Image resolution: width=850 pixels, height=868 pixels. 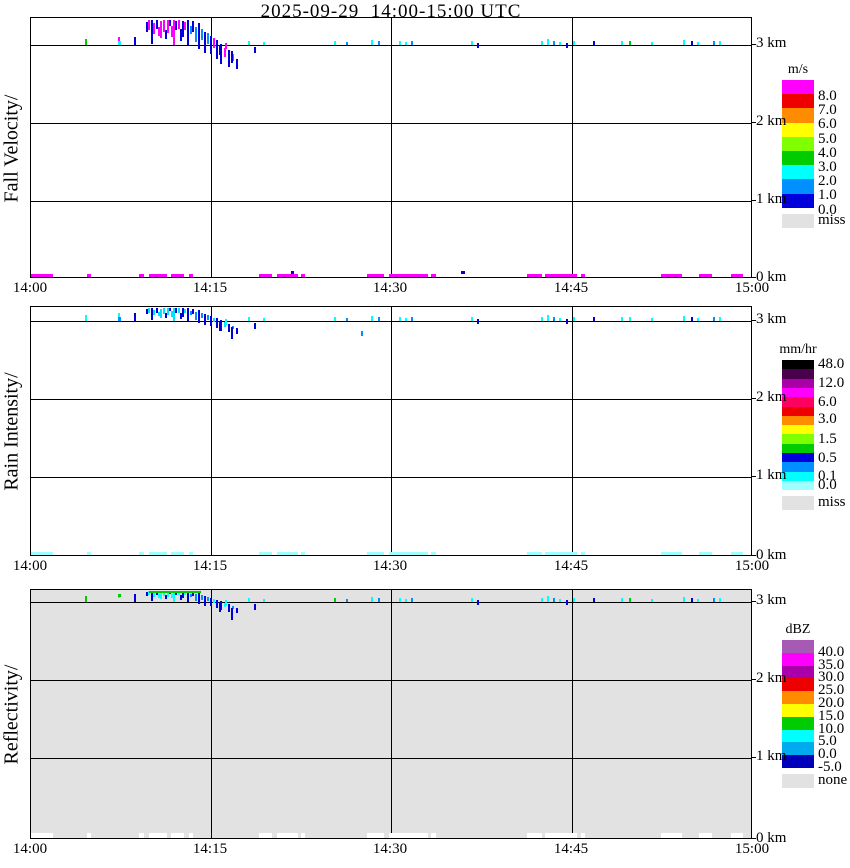 I want to click on legend-tick-label: 7.0, so click(x=827, y=110).